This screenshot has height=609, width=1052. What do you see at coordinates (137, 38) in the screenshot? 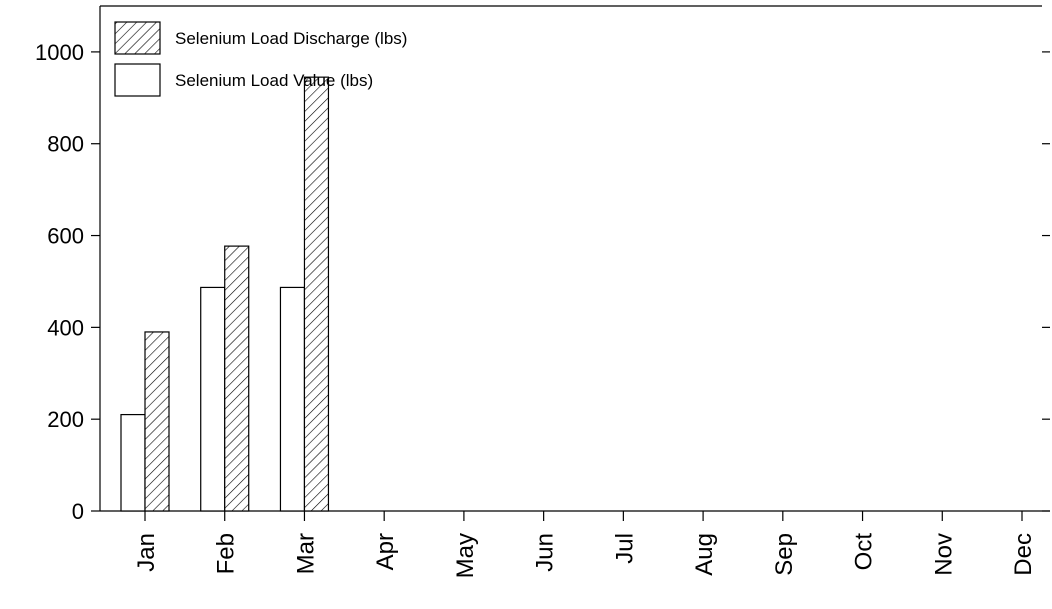
I see `legend-swatch-discharge` at bounding box center [137, 38].